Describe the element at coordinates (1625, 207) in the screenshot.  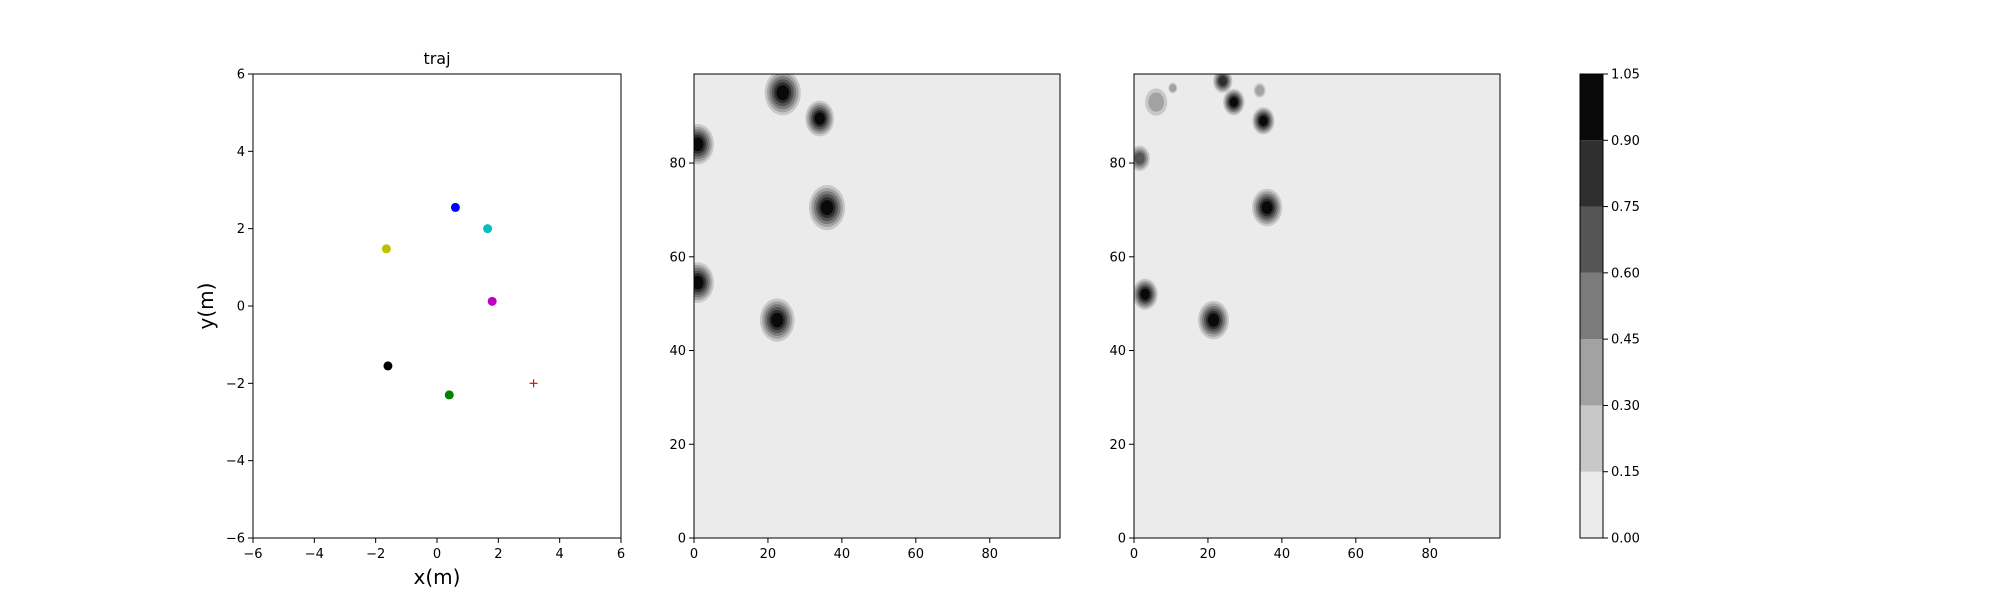
I see `colorbar-tick-label: 0.75` at that location.